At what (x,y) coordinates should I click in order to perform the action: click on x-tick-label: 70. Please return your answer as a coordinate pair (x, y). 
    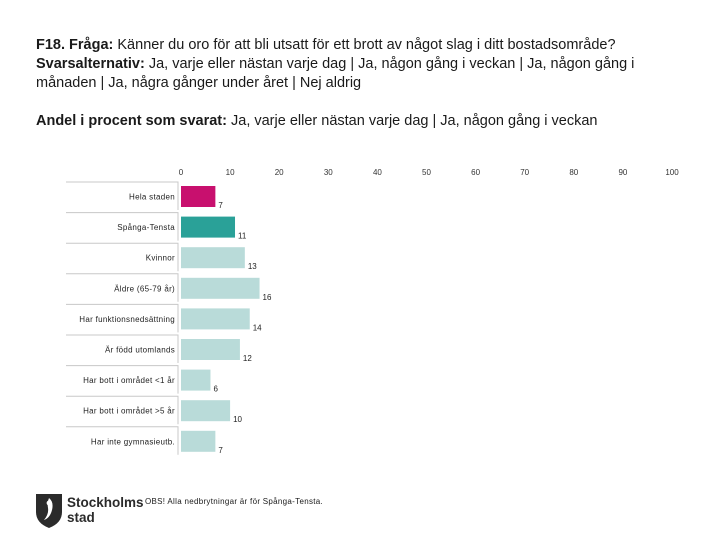
    Looking at the image, I should click on (524, 172).